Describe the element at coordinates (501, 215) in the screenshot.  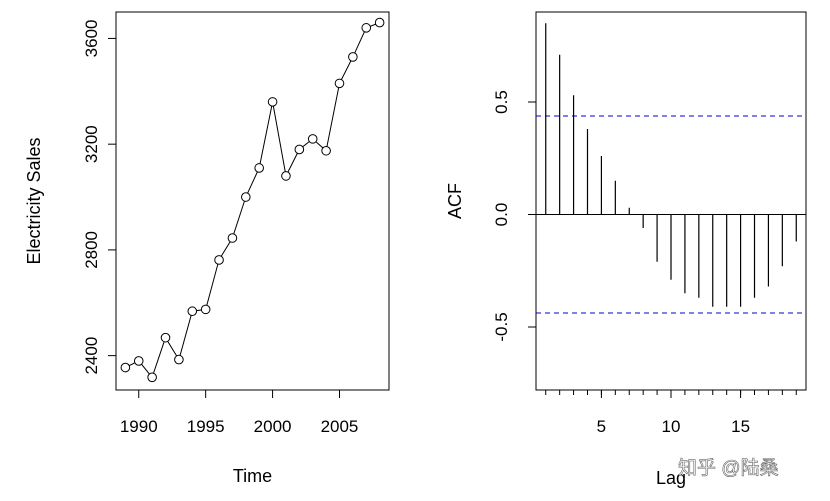
I see `y-tick-label-right: 0.0` at that location.